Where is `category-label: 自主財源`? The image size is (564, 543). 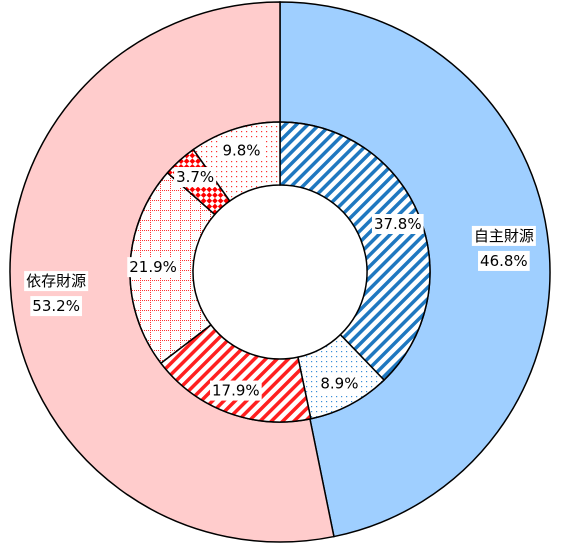
category-label: 自主財源 is located at coordinates (504, 236).